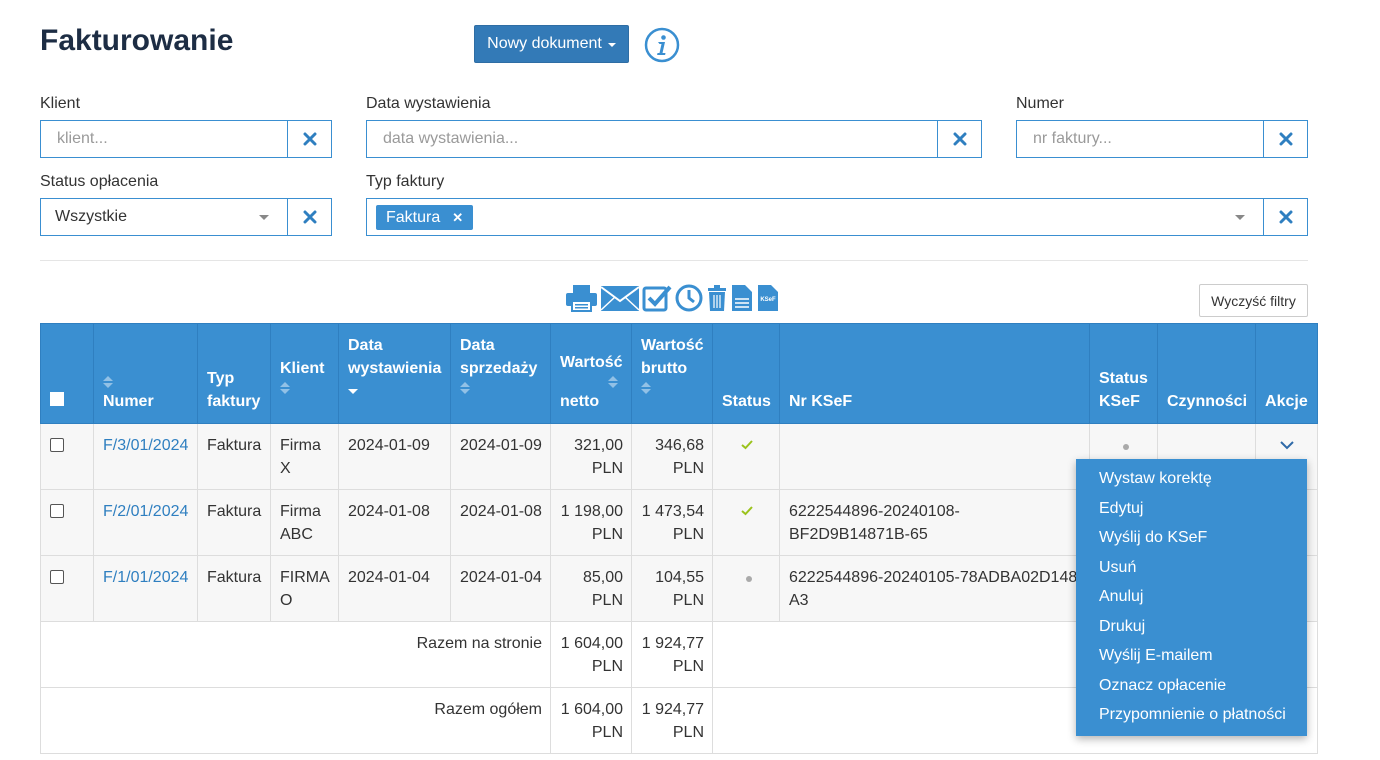  Describe the element at coordinates (746, 373) in the screenshot. I see `header-status: Status` at that location.